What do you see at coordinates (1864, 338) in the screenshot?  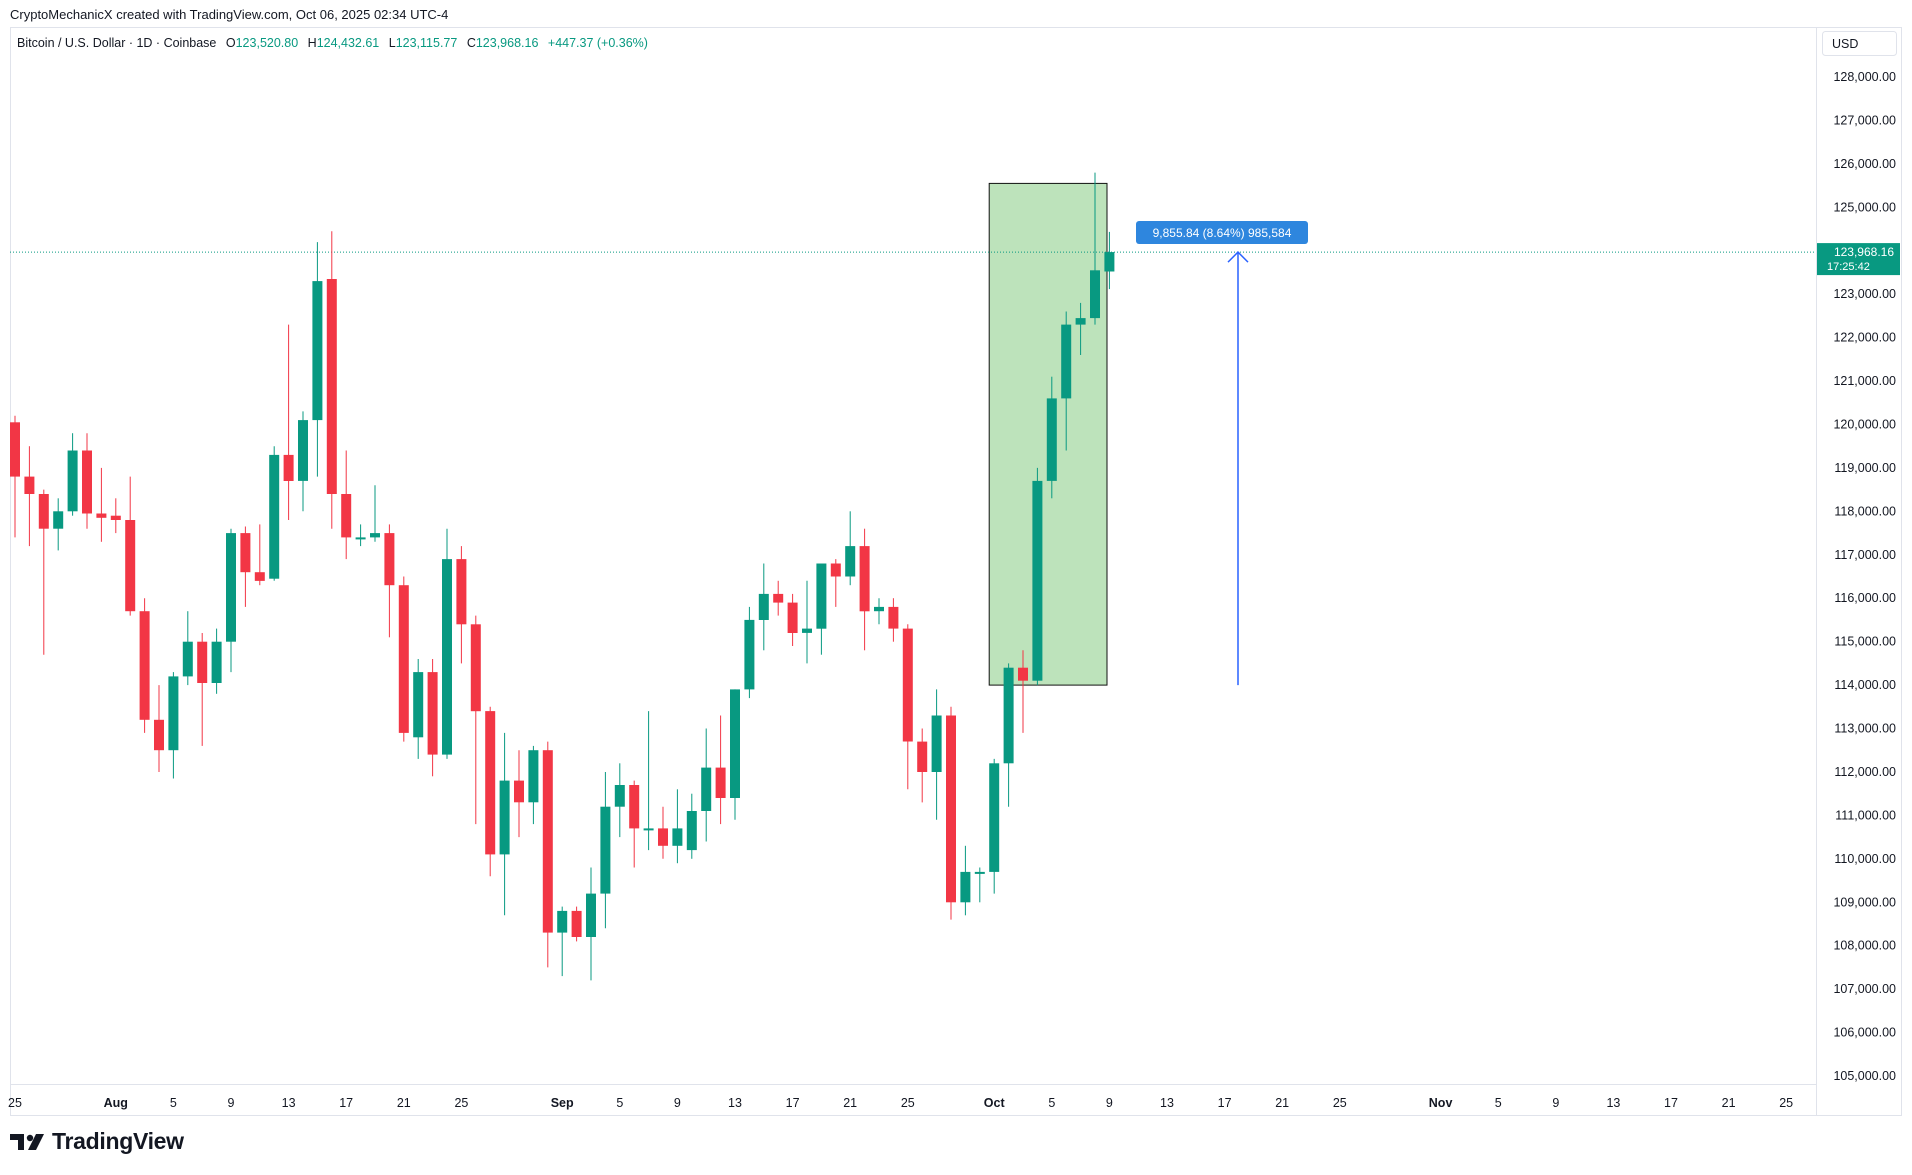 I see `price-tick-label: 122,000.00` at bounding box center [1864, 338].